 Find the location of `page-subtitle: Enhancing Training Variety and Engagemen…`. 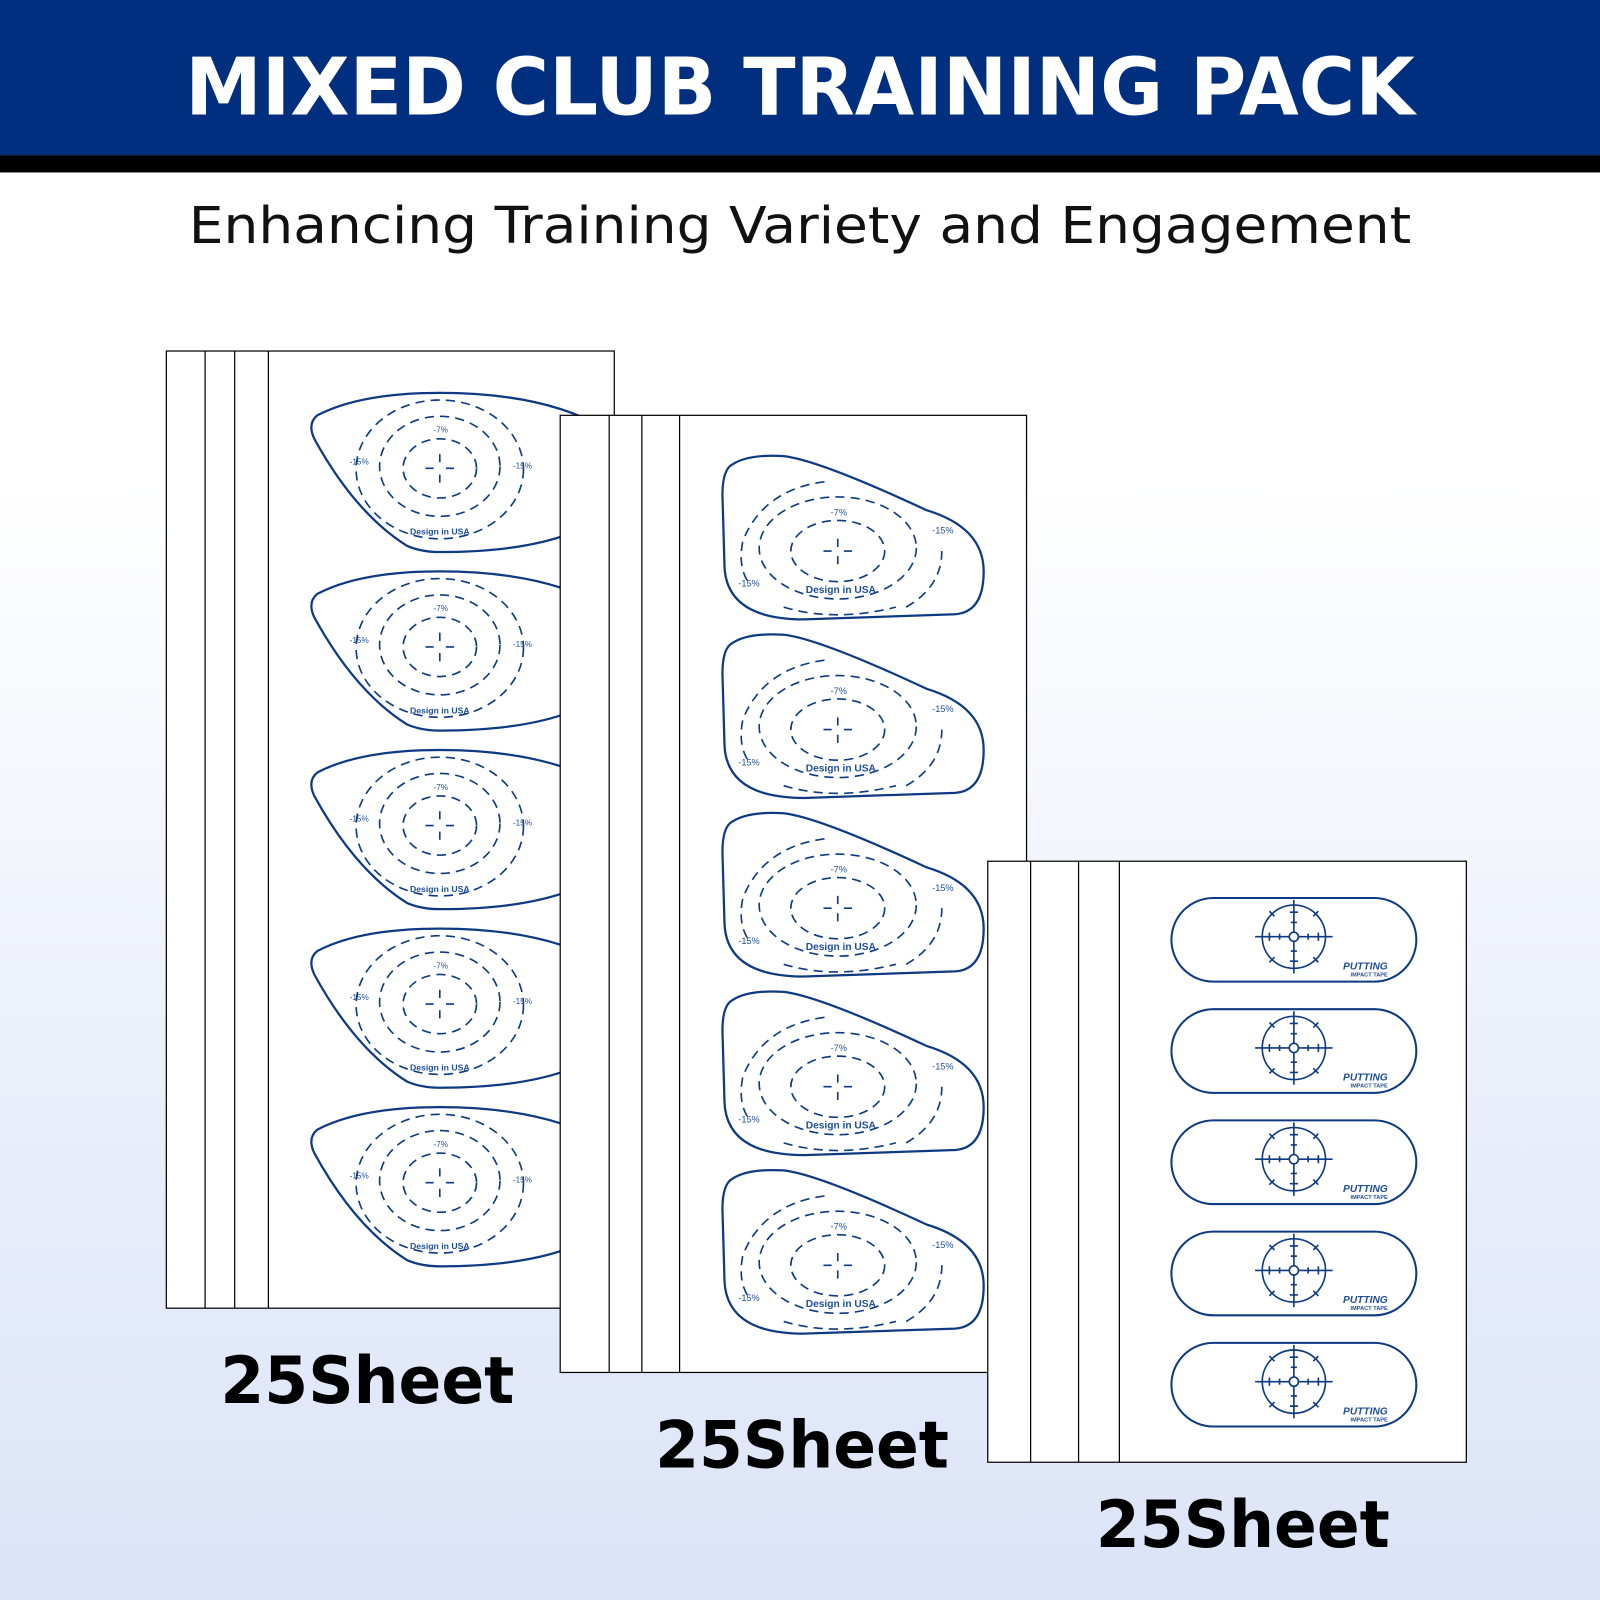

page-subtitle: Enhancing Training Variety and Engagemen… is located at coordinates (800, 226).